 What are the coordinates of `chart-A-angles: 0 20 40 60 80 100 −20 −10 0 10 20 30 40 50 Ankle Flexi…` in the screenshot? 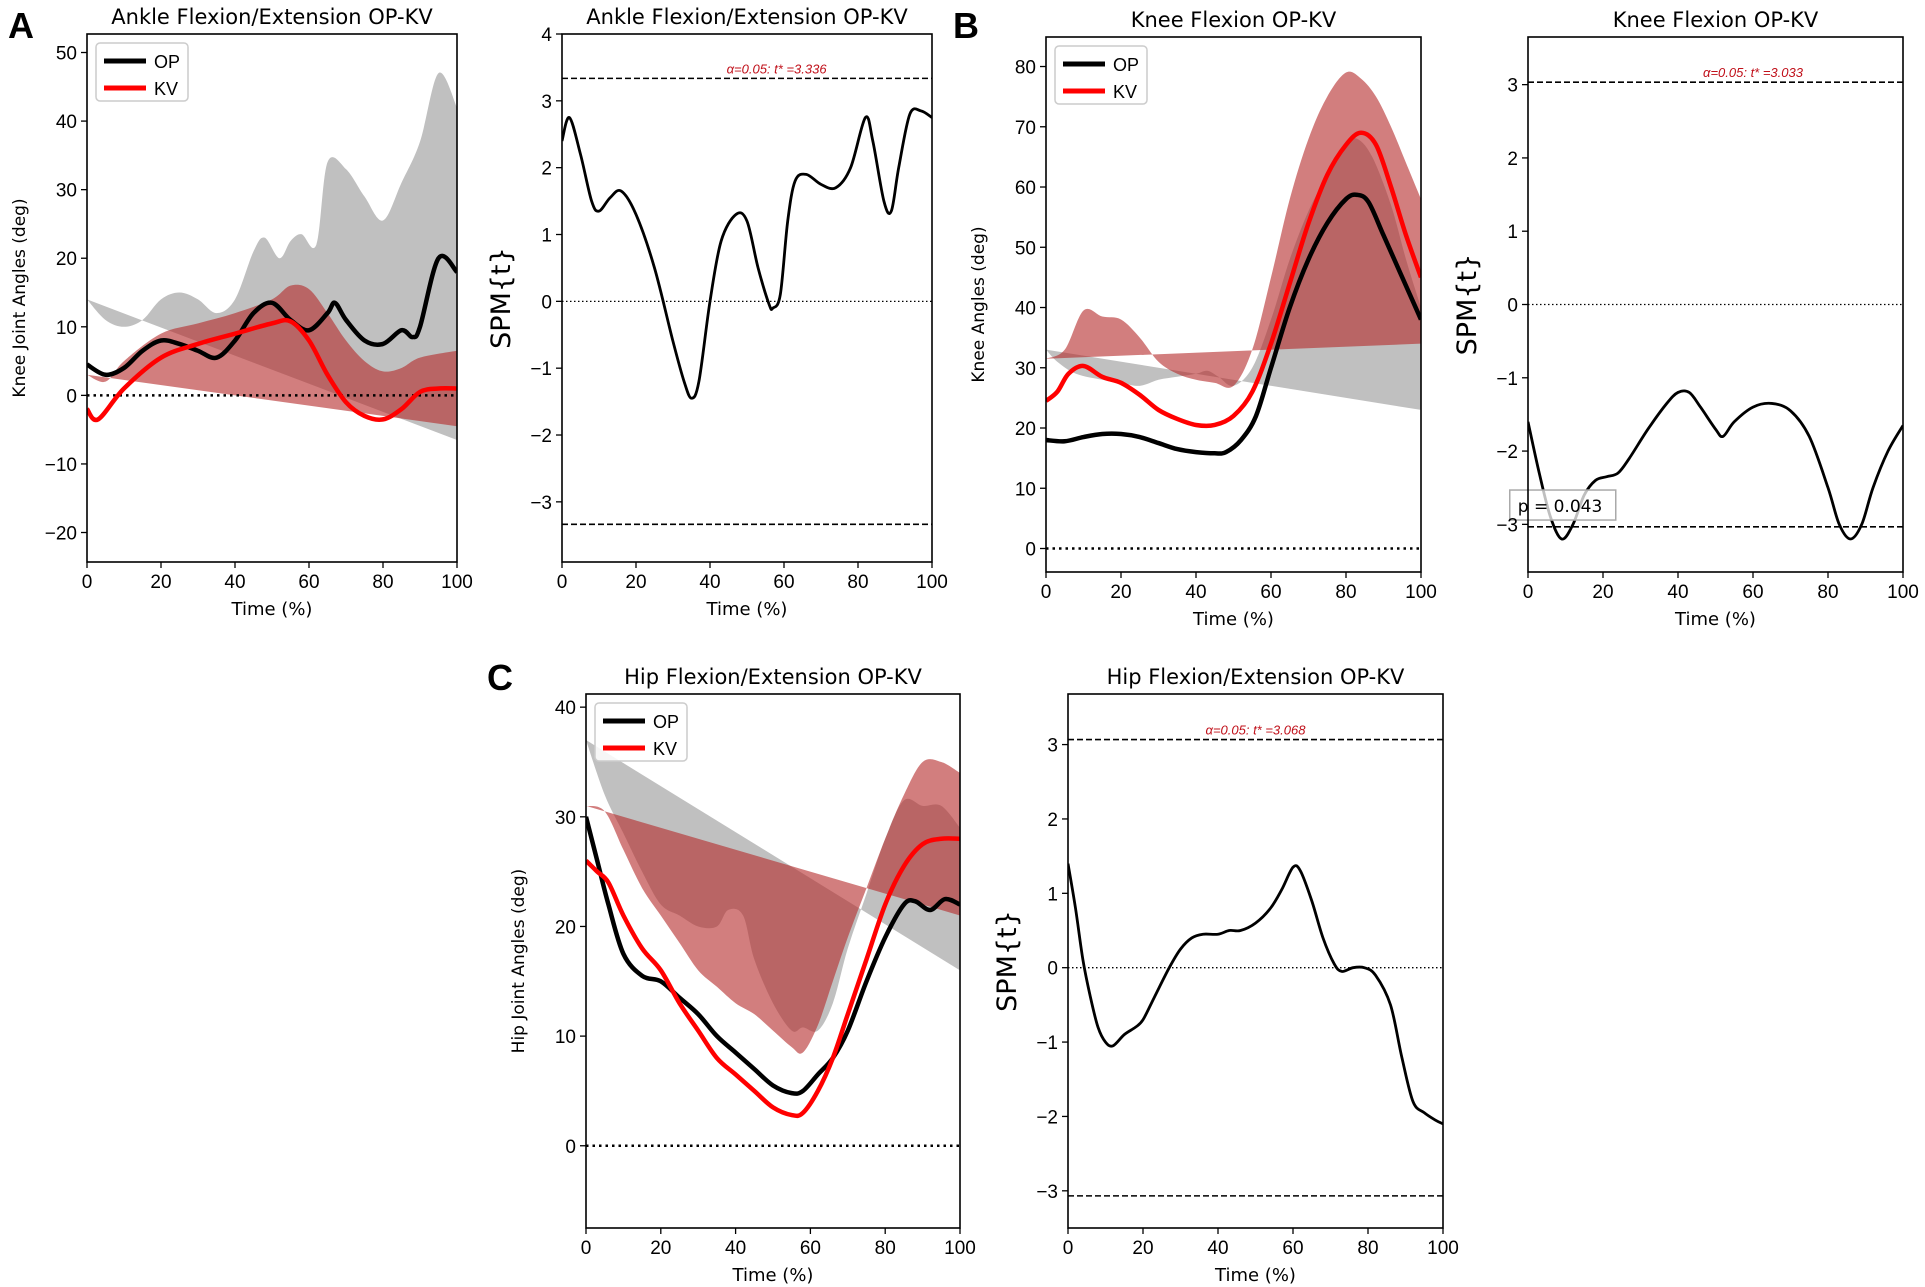 It's located at (241, 312).